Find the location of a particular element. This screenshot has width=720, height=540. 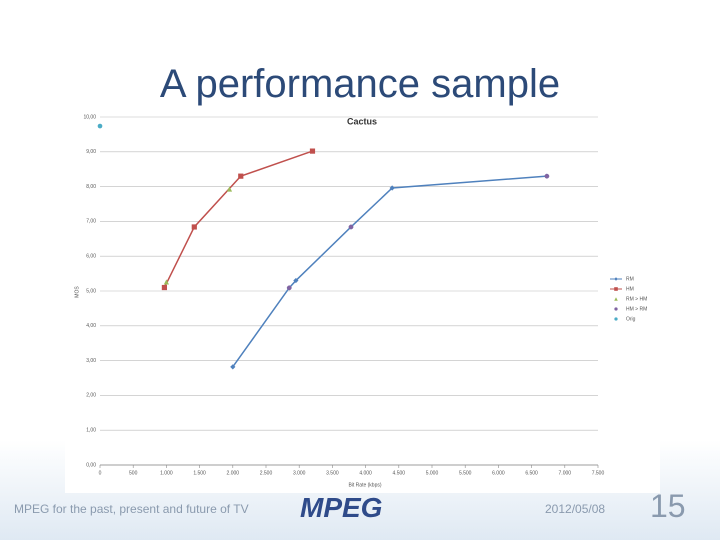

legend-label: RM is located at coordinates (630, 279).